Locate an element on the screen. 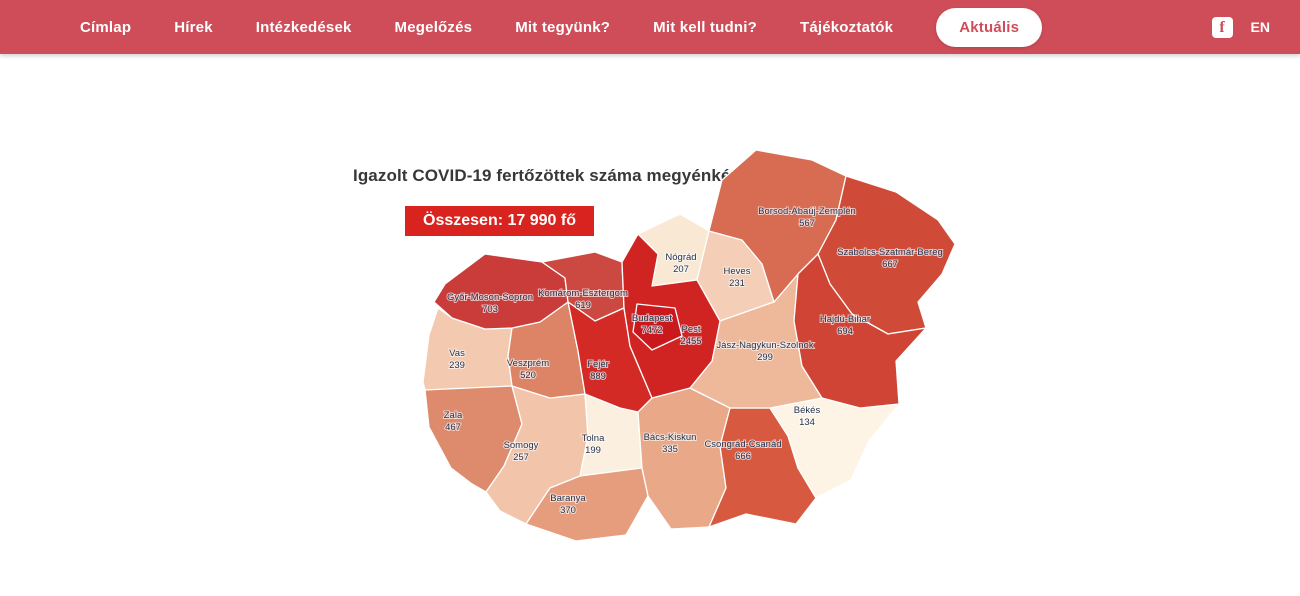  county-value-zala: 467 is located at coordinates (453, 427).